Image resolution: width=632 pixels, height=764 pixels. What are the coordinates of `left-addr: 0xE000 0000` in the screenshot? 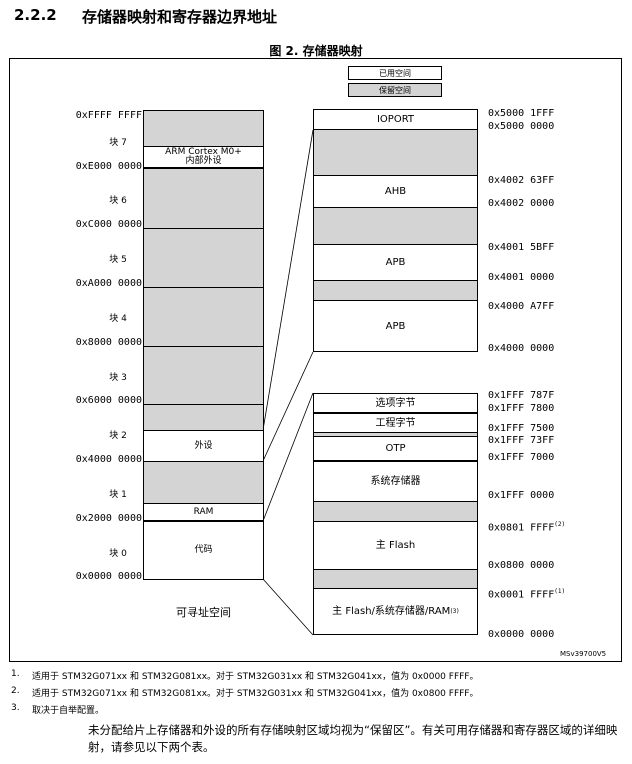 It's located at (108, 166).